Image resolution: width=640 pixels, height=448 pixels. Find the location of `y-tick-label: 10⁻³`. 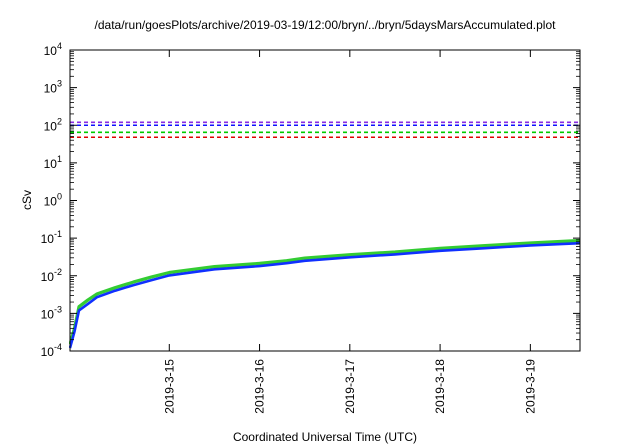

y-tick-label: 10⁻³ is located at coordinates (51, 312).